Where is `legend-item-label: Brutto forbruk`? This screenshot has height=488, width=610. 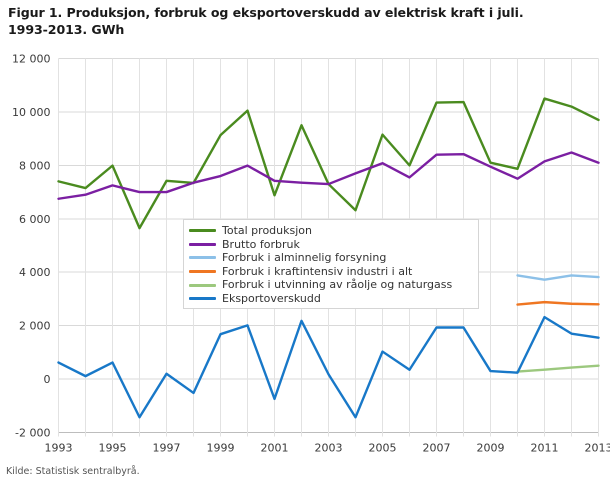 legend-item-label: Brutto forbruk is located at coordinates (261, 244).